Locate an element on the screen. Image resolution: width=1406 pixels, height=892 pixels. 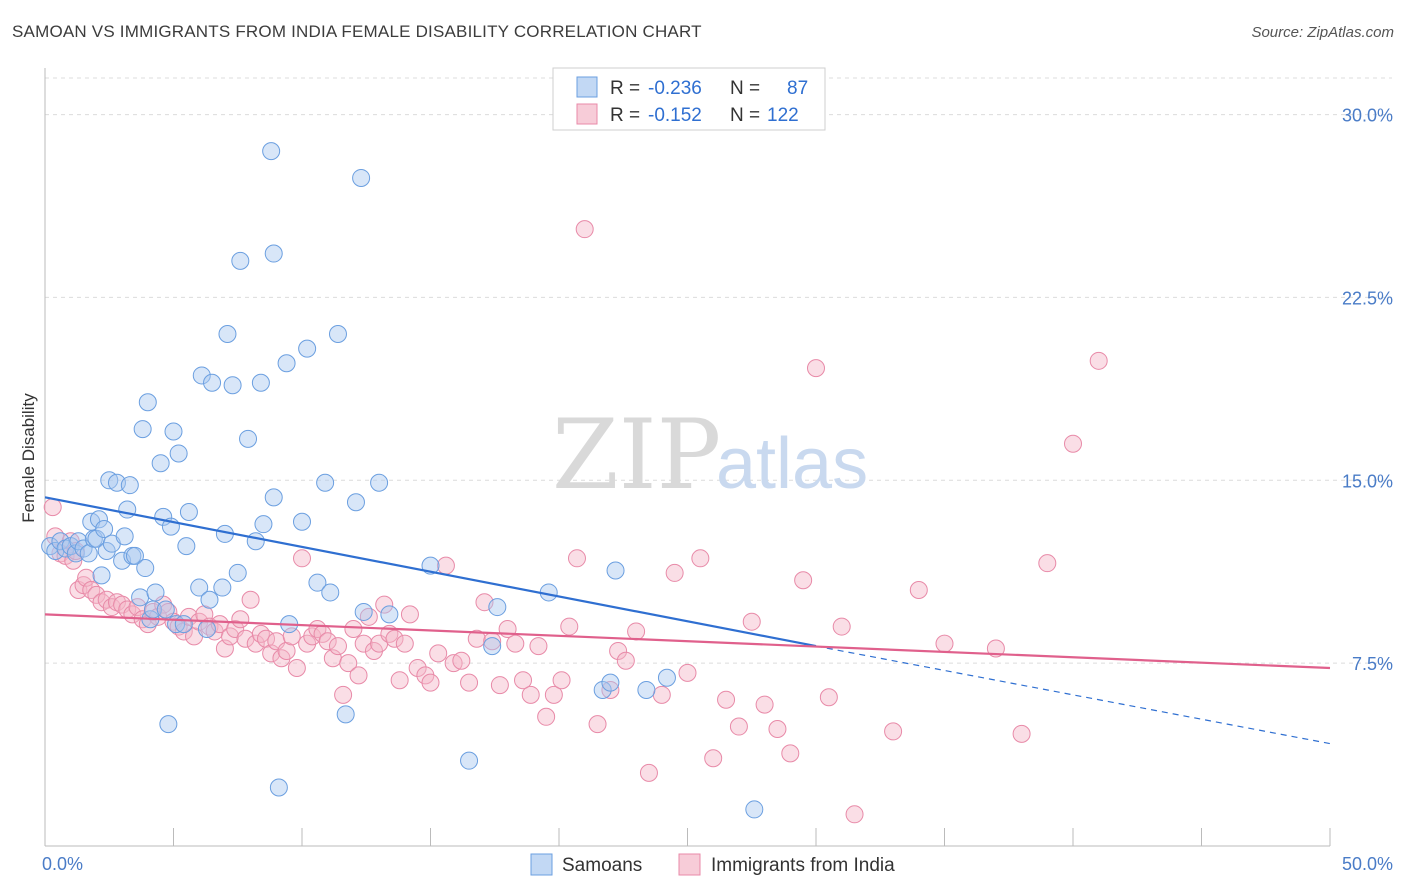
x-tick-label-end: 50.0% is located at coordinates (1367, 864).